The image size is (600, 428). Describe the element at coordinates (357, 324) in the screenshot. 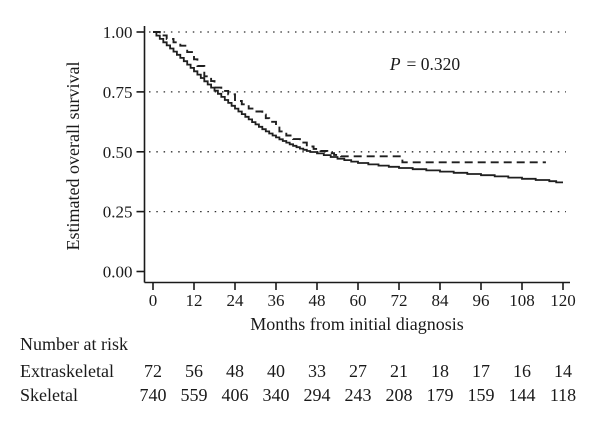

I see `x-axis-title: Months from initial diagnosis` at that location.